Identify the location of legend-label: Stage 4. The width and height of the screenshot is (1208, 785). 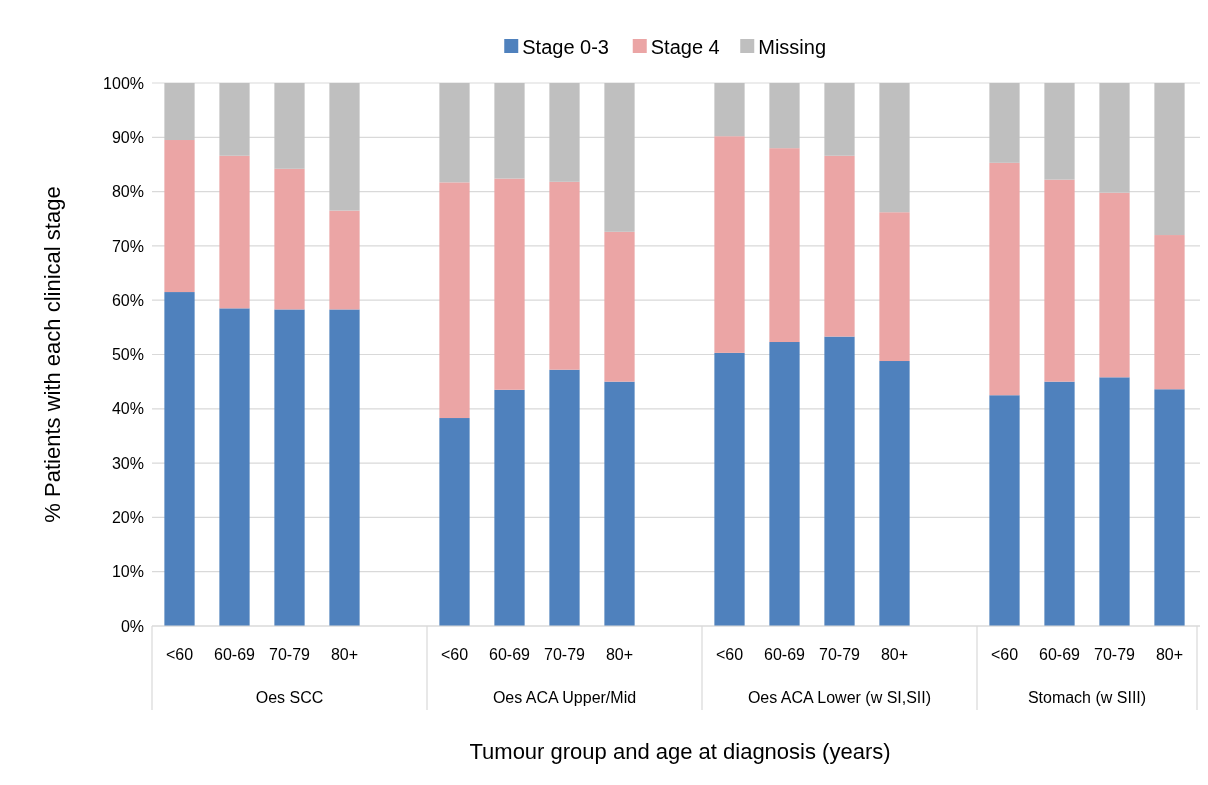
(685, 47).